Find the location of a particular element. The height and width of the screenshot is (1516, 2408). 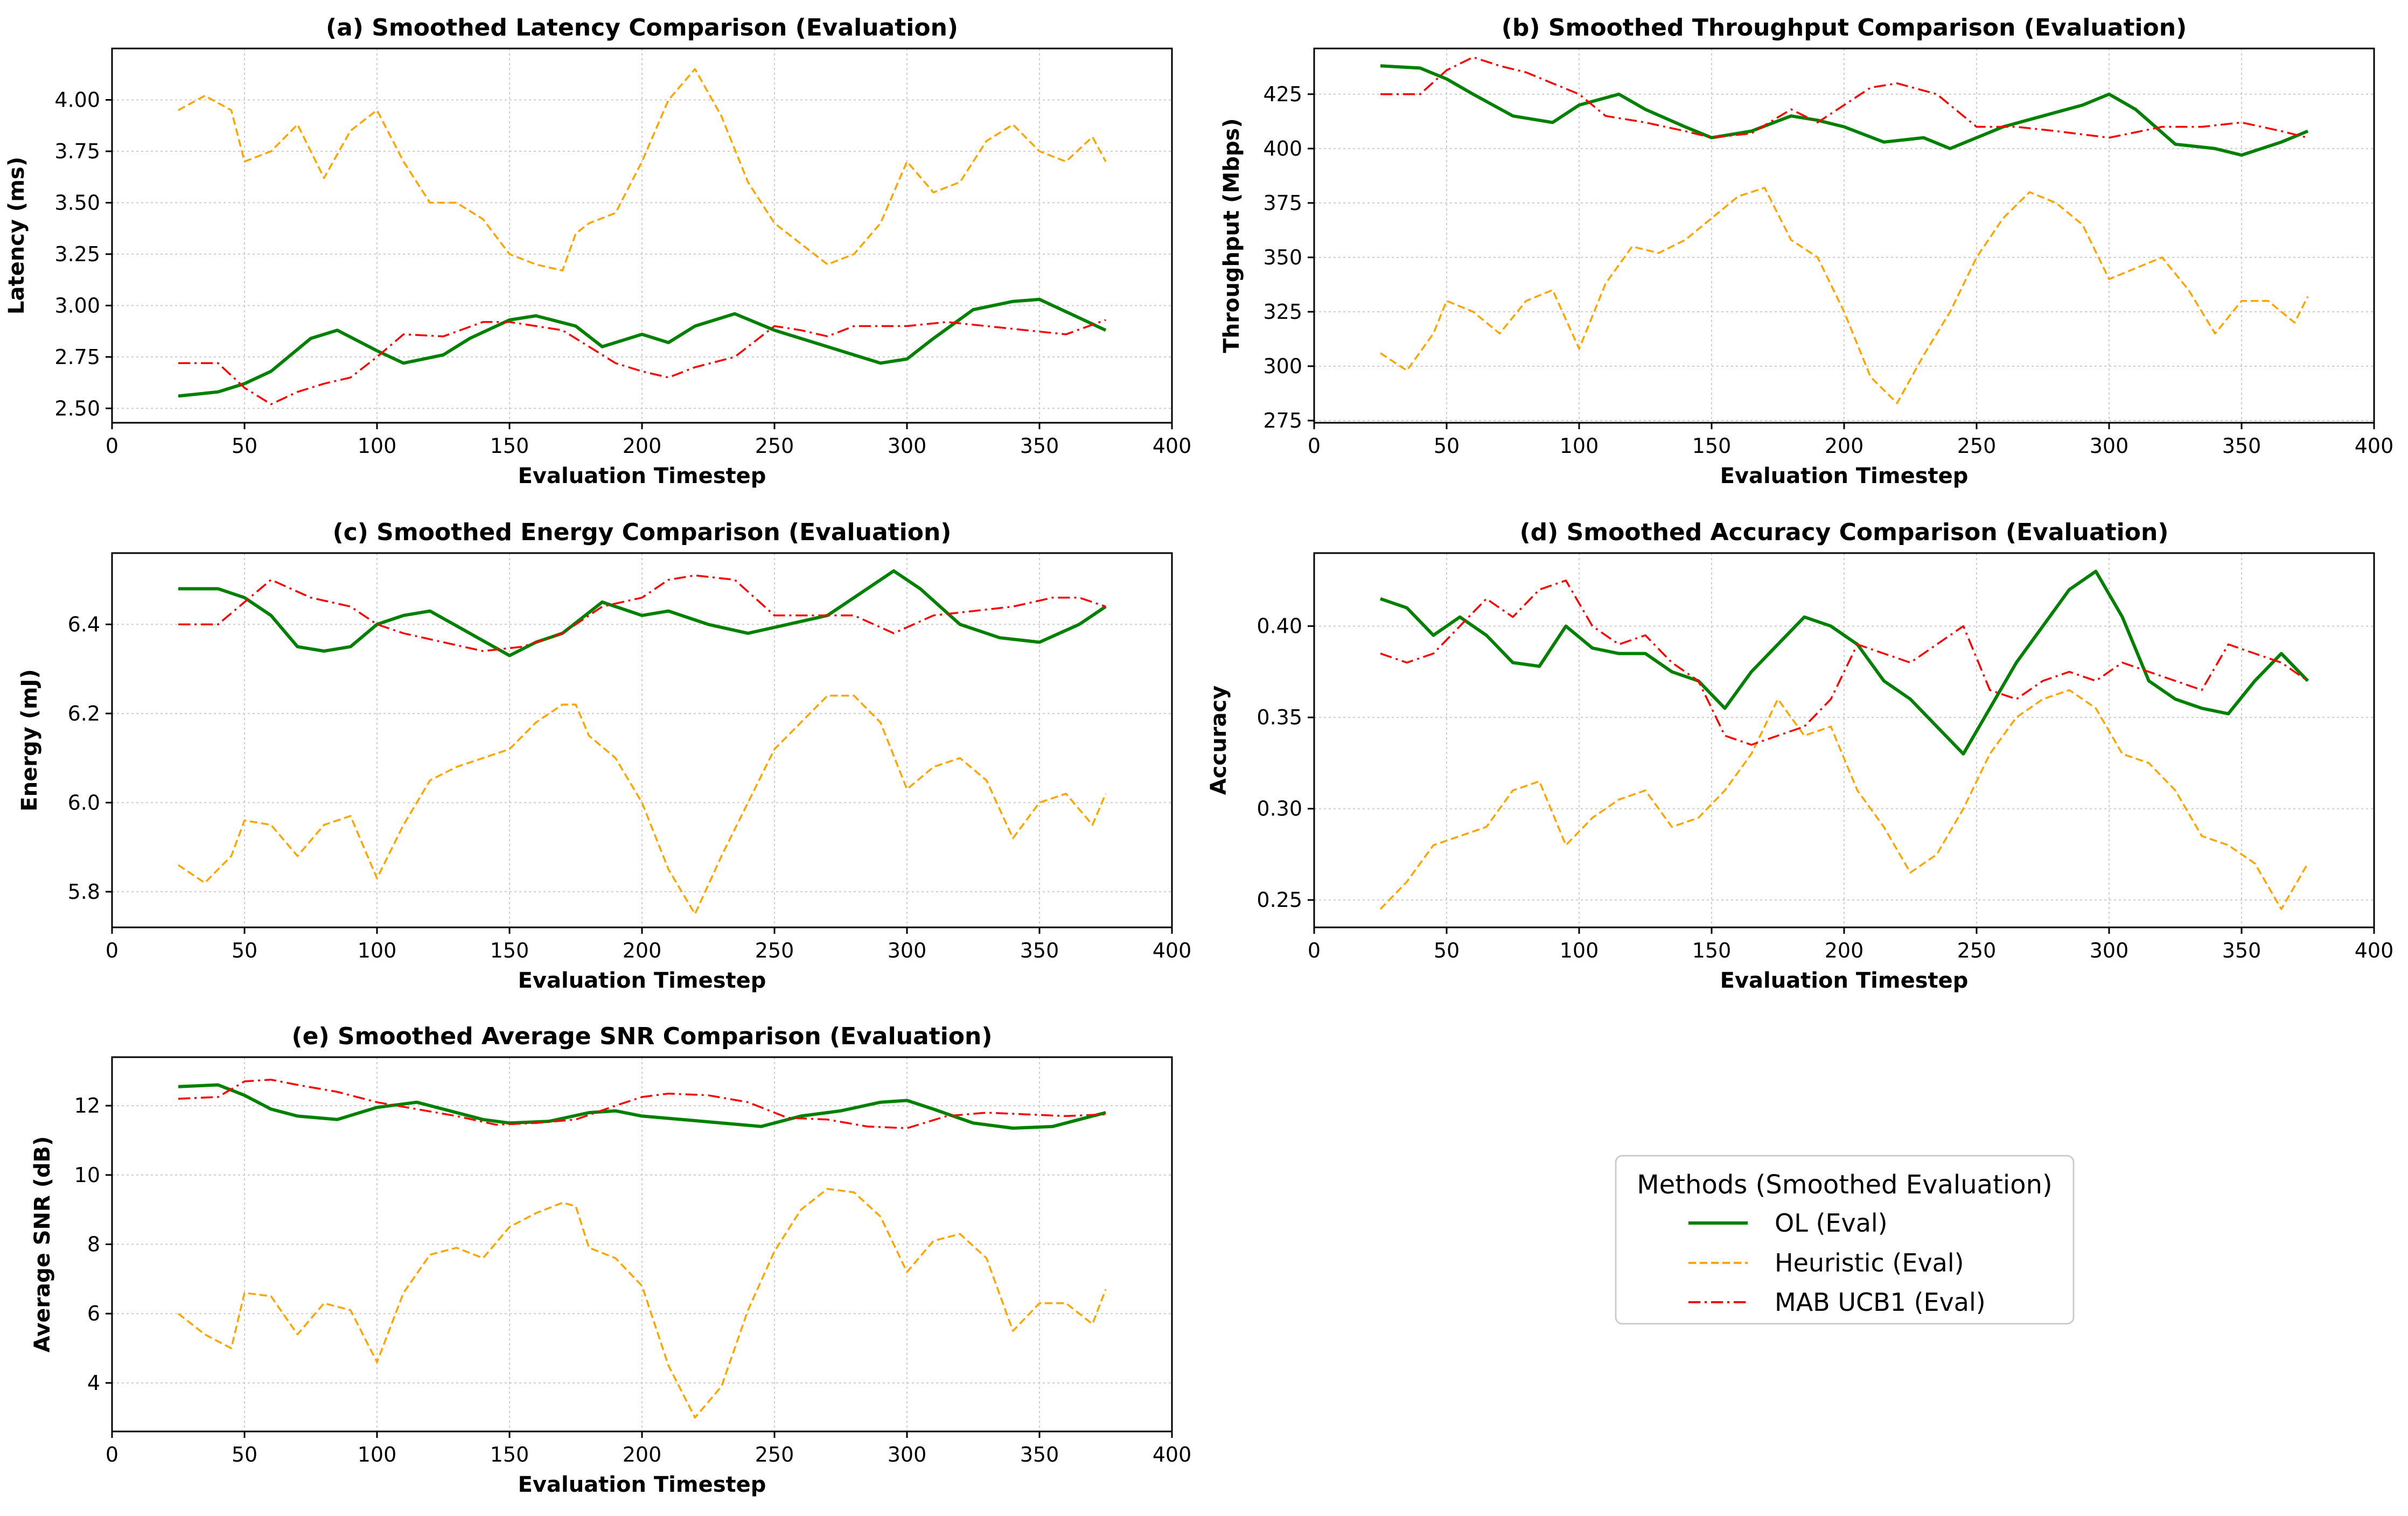

series-line-mab-ucb1-eval-c is located at coordinates (642, 613).